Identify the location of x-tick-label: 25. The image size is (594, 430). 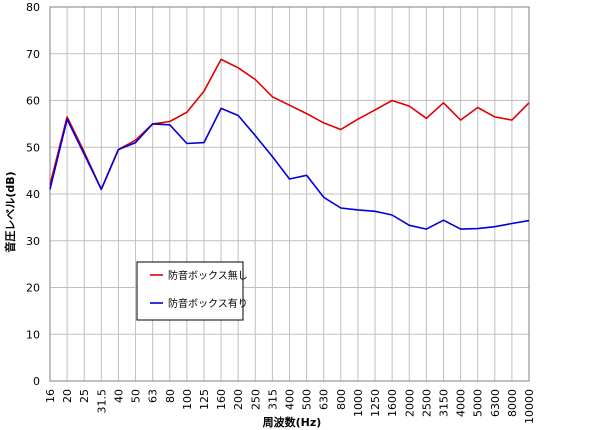
(84, 396).